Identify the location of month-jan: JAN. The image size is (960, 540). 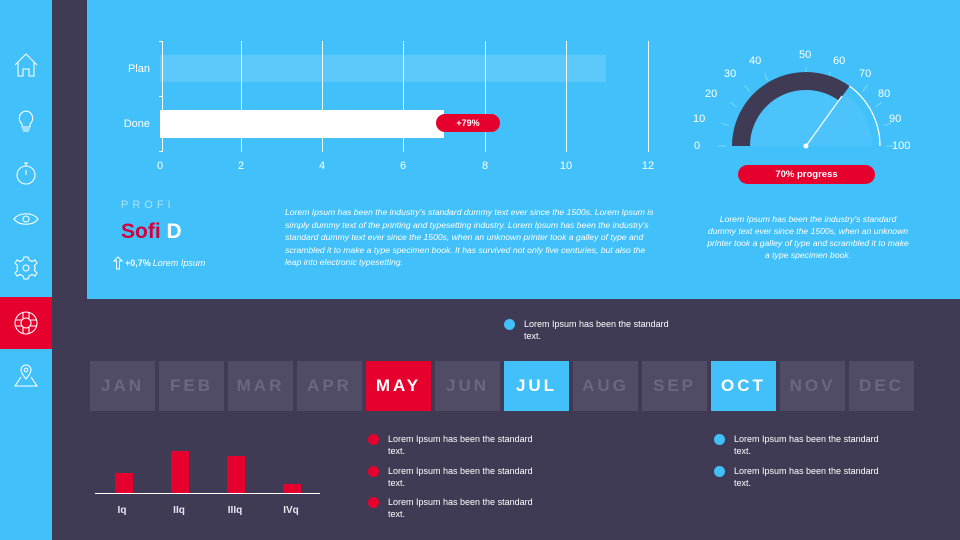
(122, 386).